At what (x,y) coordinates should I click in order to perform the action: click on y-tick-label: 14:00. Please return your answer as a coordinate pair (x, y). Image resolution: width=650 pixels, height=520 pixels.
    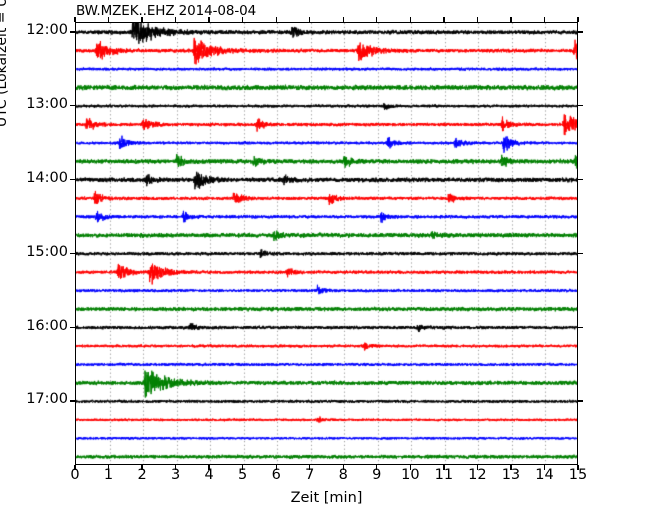
    Looking at the image, I should click on (47, 177).